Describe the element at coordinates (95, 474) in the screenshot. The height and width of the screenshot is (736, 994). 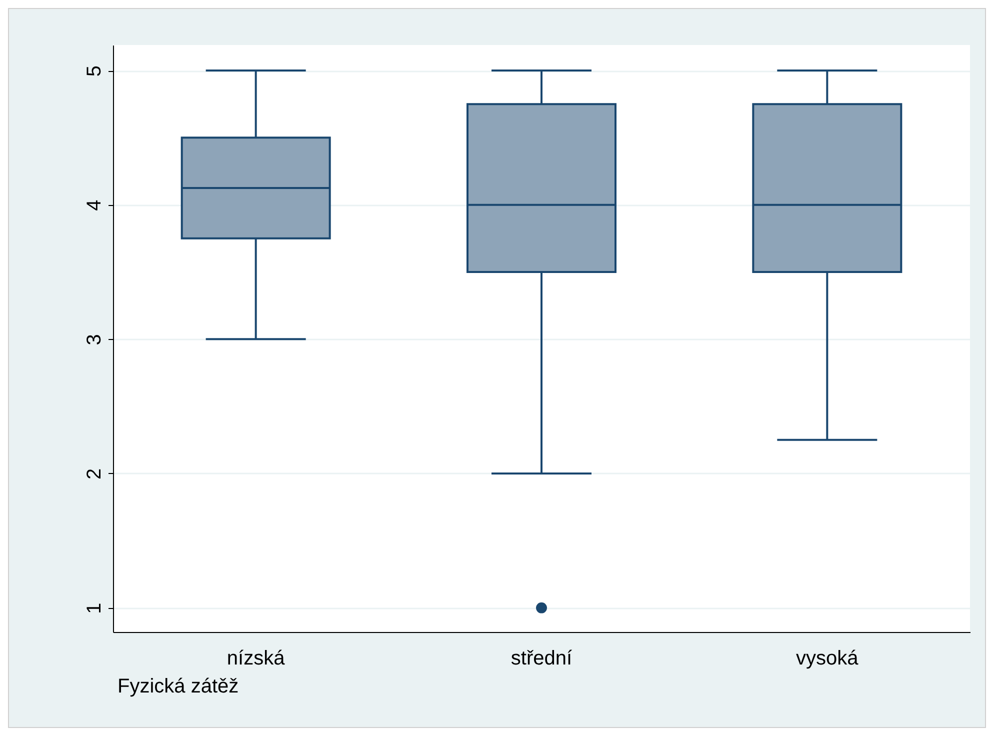
I see `y-tick-label: 2` at that location.